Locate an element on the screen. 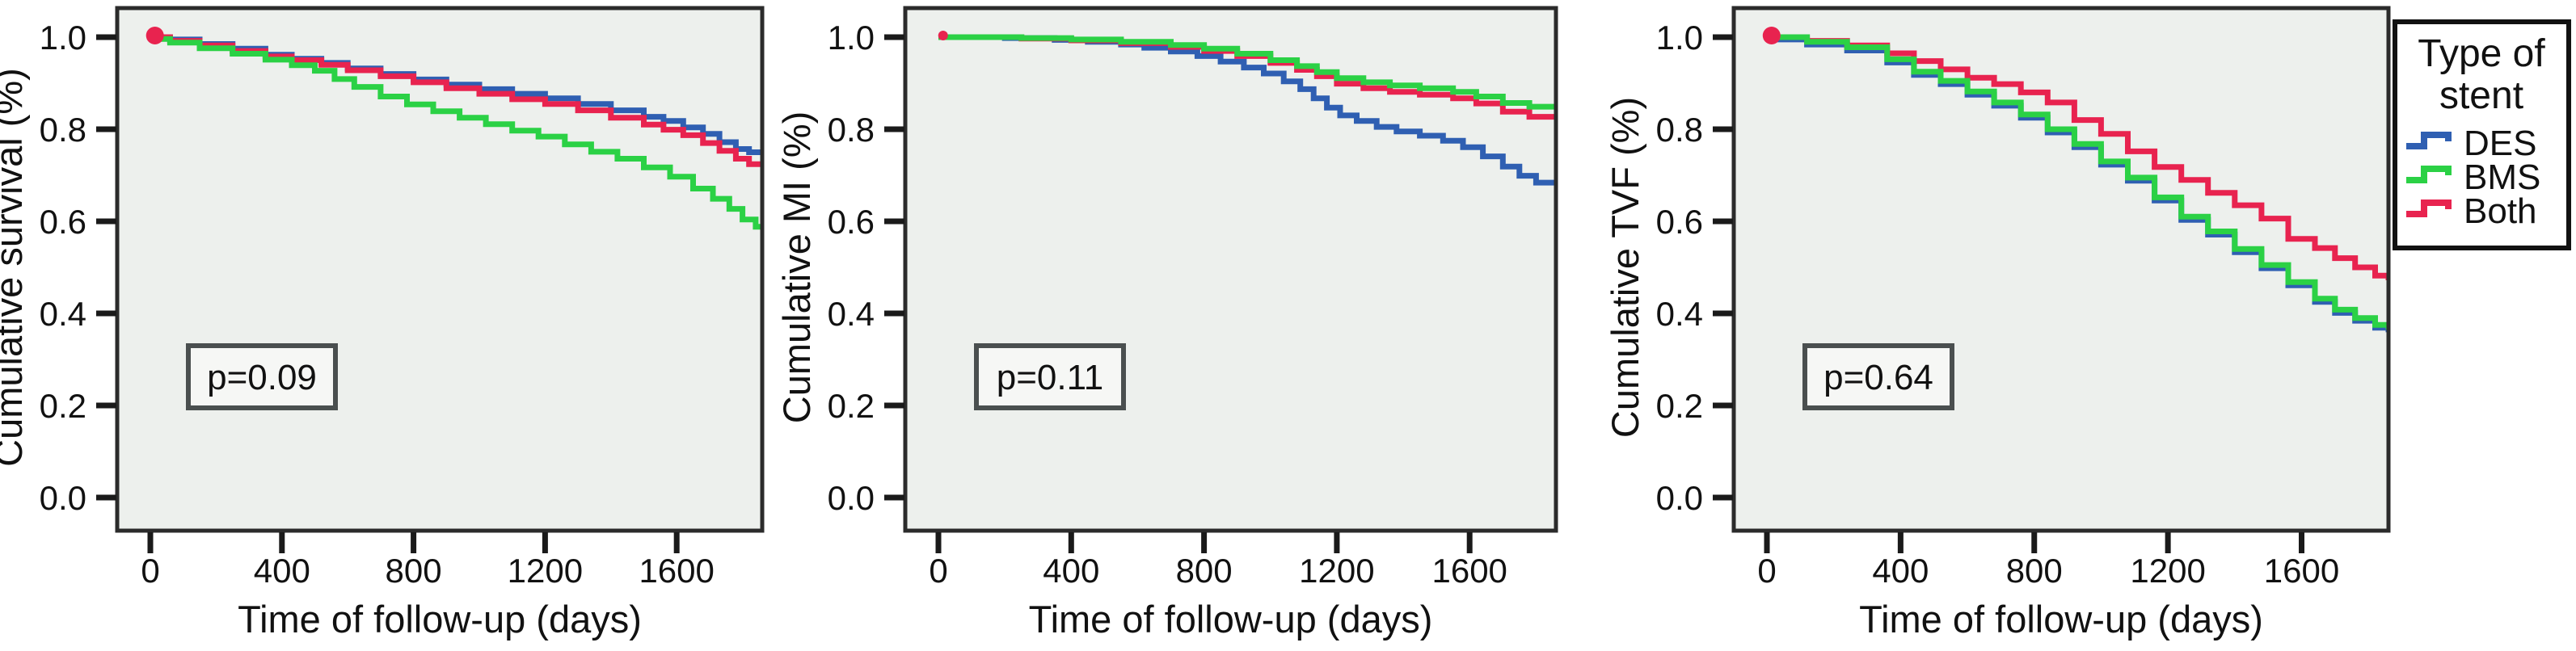 Image resolution: width=2576 pixels, height=651 pixels. legend-title-line1: Type of is located at coordinates (2481, 53).